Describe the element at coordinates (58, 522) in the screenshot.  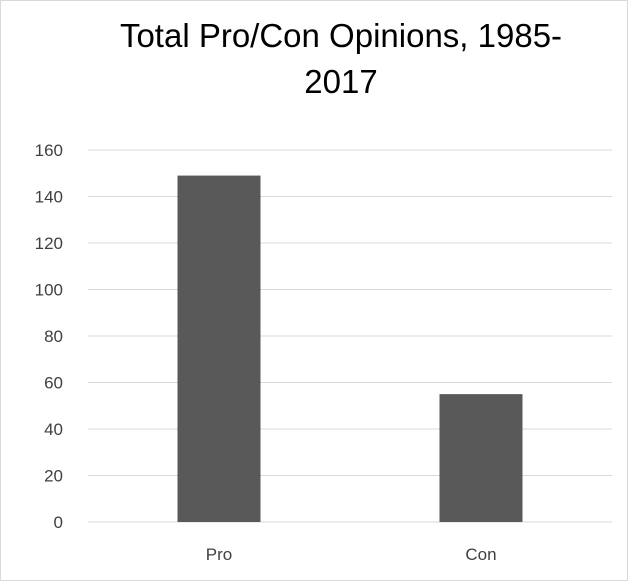
I see `y-tick-label: 0` at that location.